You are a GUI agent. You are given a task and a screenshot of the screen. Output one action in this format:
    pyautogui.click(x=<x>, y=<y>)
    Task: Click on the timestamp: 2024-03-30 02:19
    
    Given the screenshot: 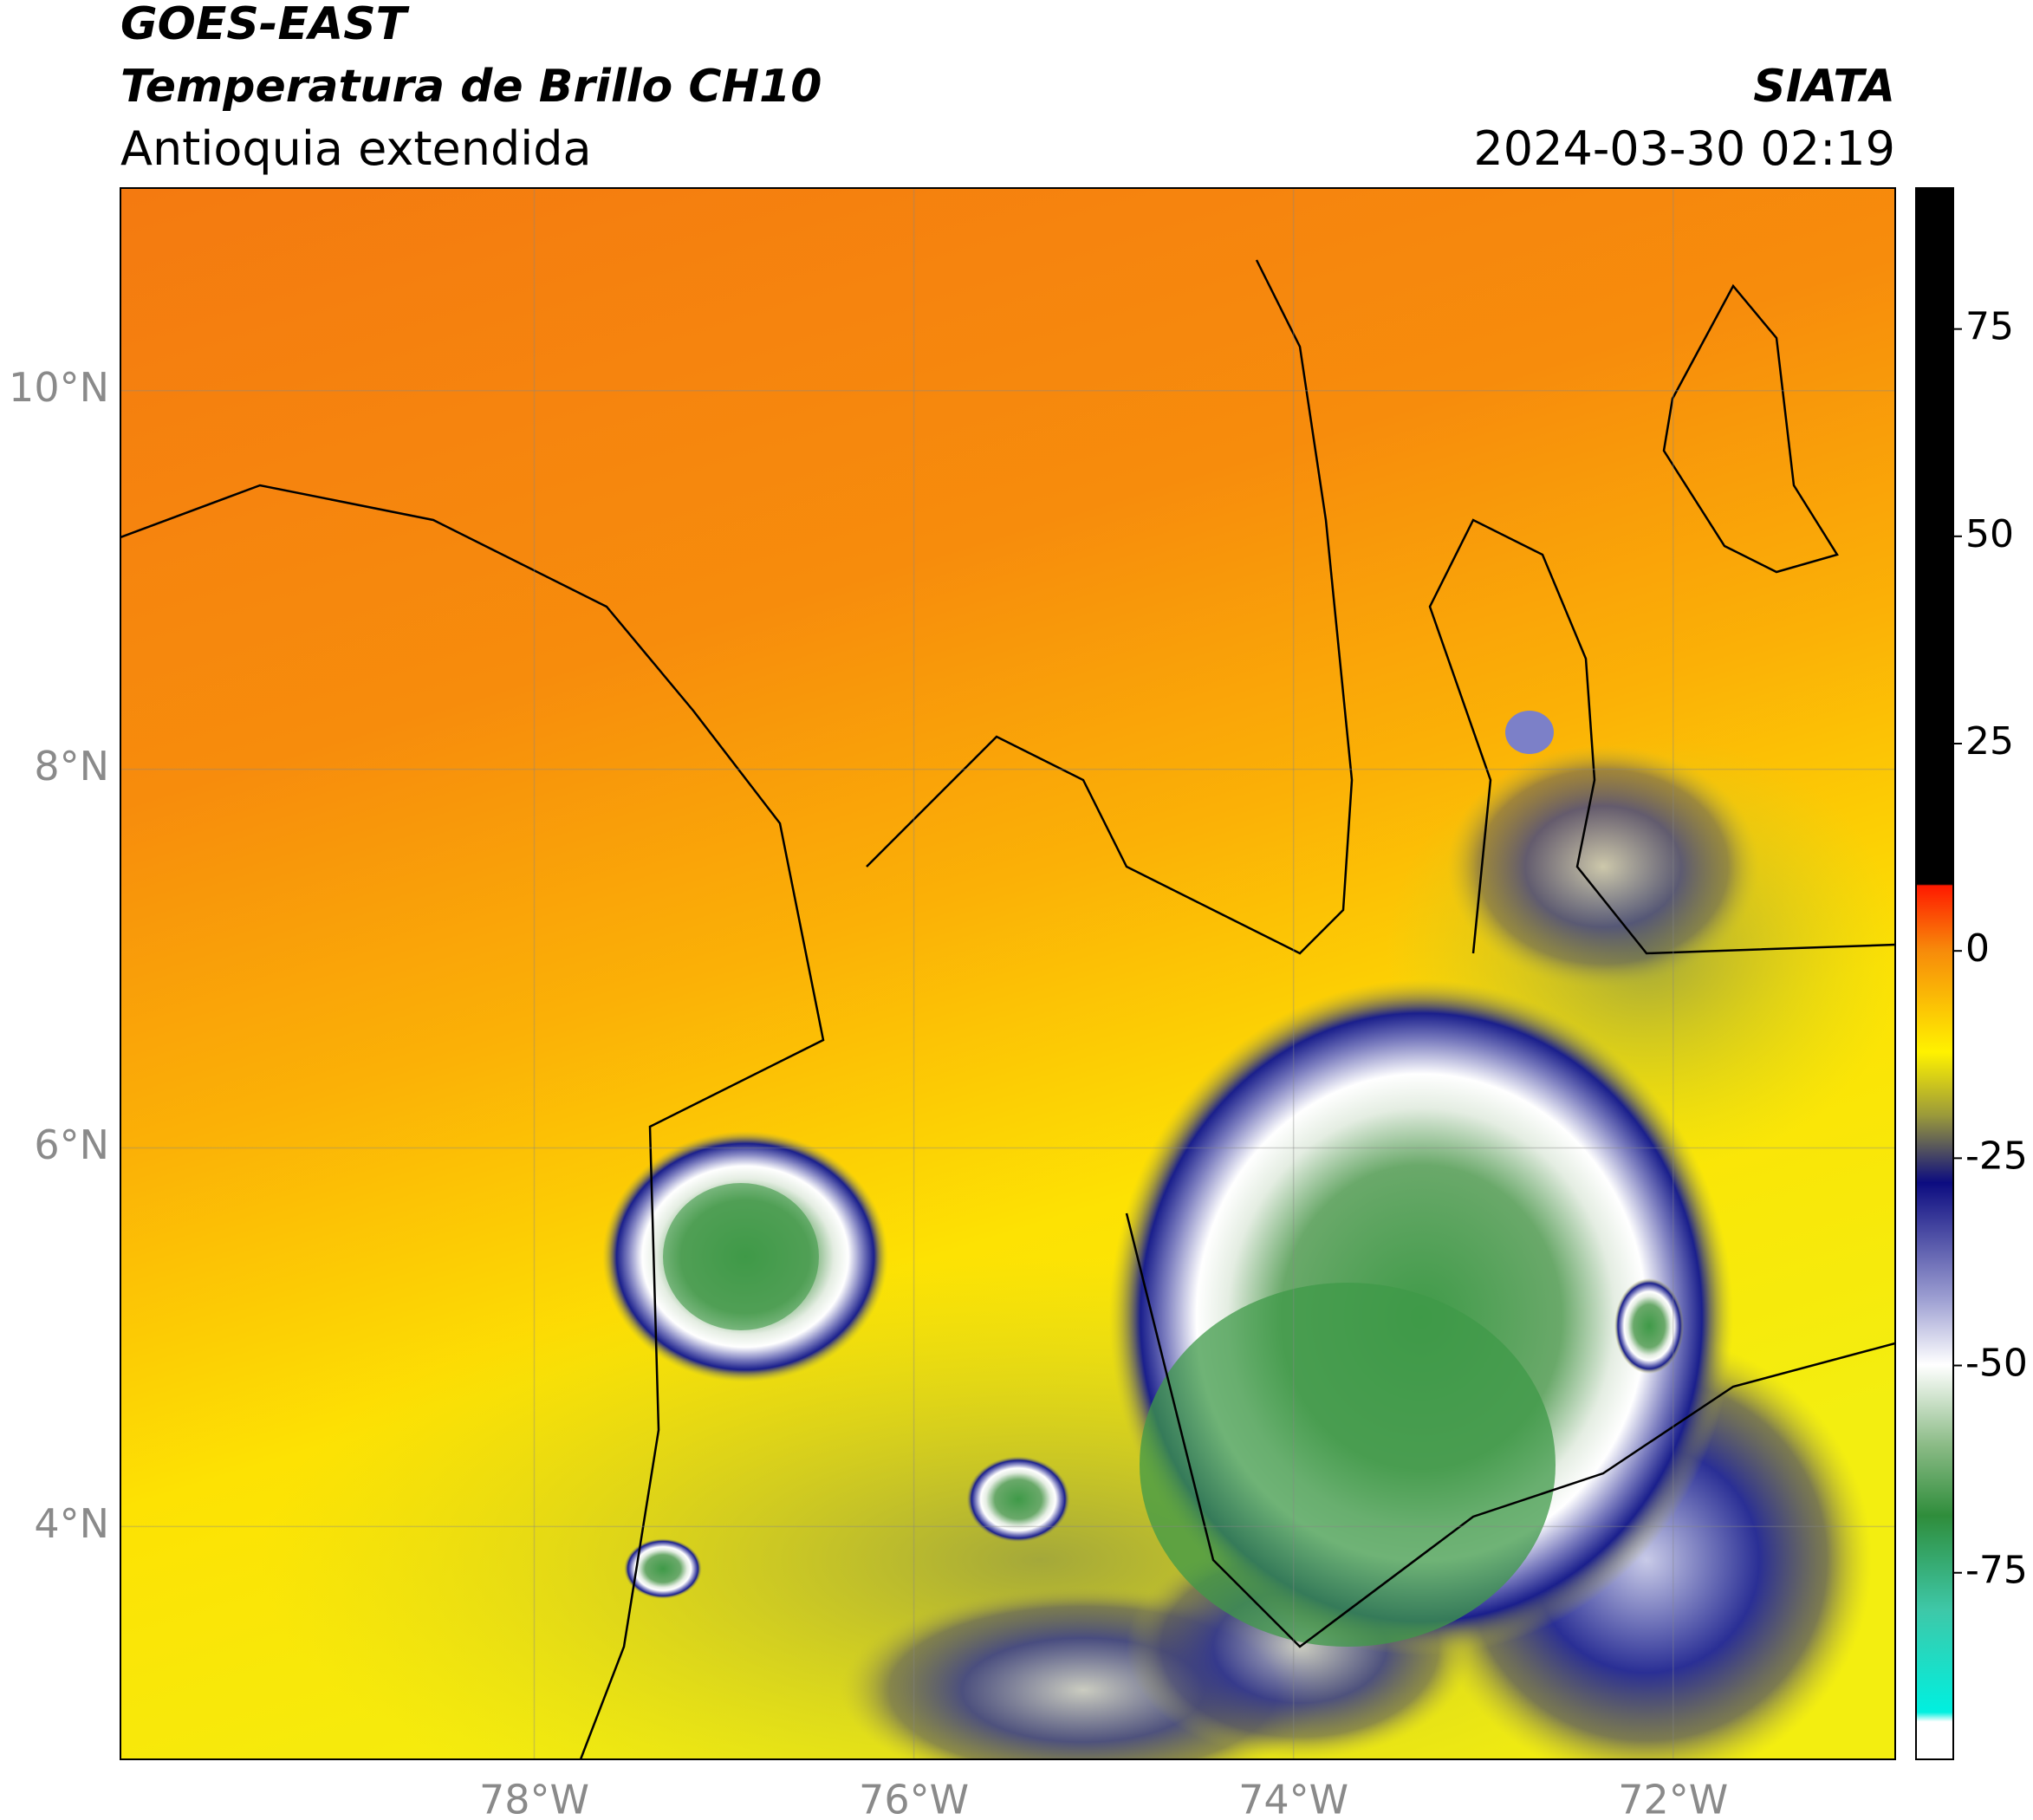 What is the action you would take?
    pyautogui.click(x=1684, y=148)
    